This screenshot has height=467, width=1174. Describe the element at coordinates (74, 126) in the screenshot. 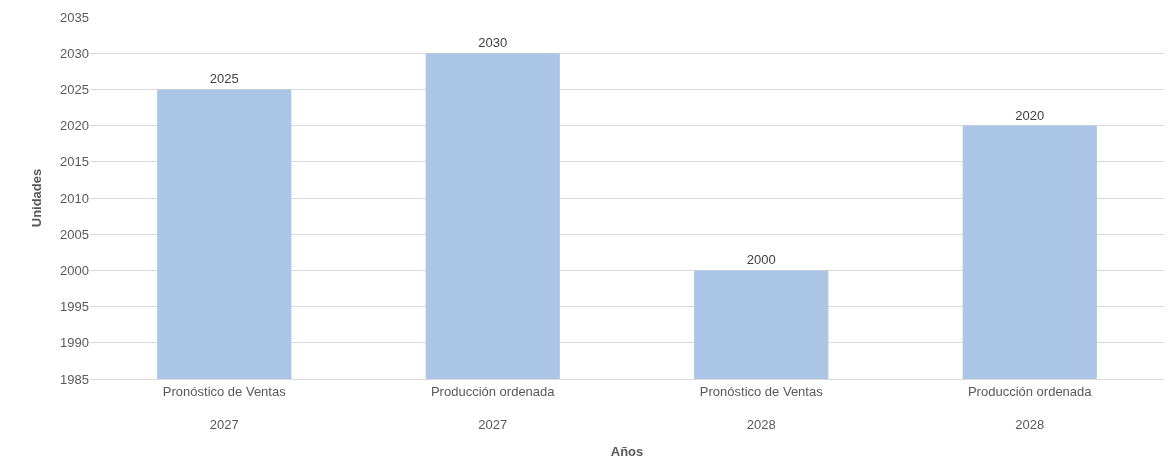

I see `y-tick-label: 2020` at that location.